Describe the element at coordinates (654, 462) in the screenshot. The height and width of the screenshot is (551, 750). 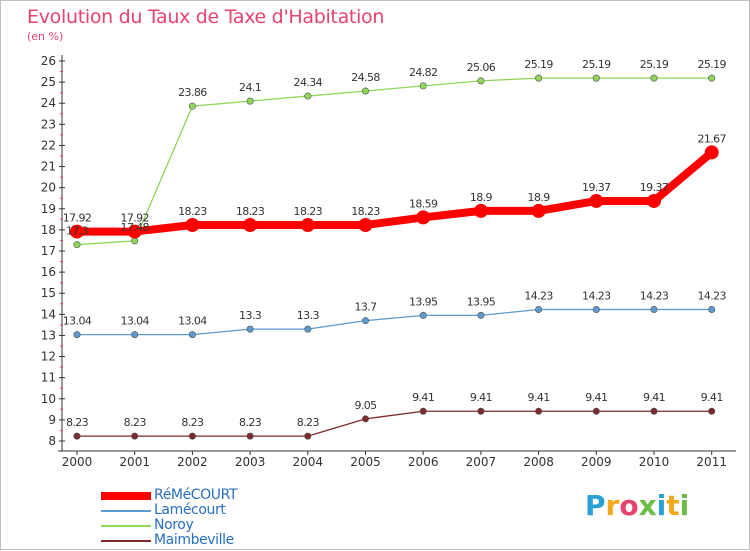
I see `x-tick-label: 2010` at that location.